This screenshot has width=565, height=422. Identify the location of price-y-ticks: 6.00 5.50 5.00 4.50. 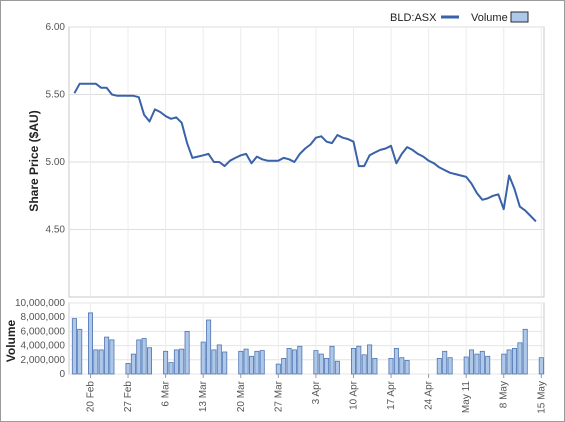
(56, 129).